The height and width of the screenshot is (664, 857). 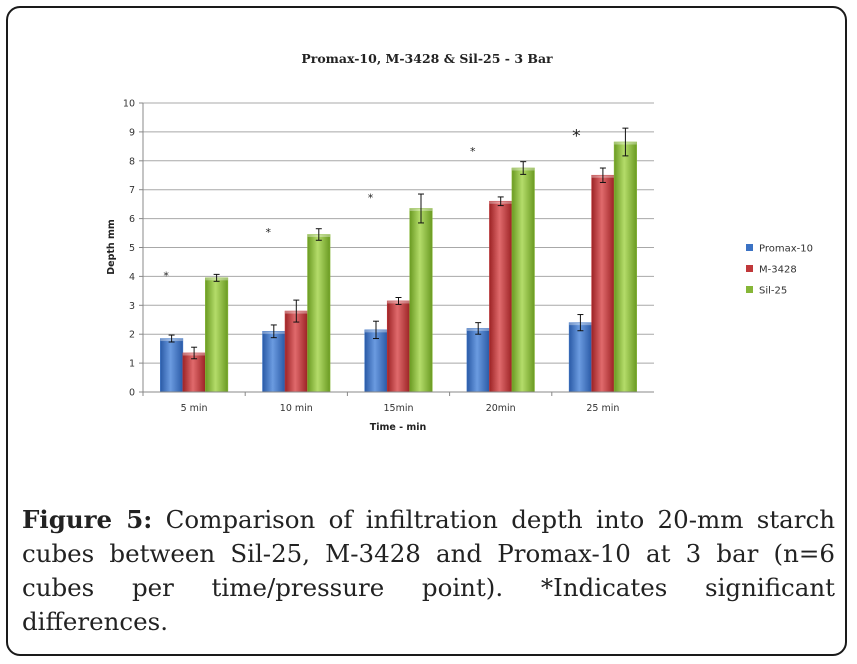 What do you see at coordinates (111, 247) in the screenshot?
I see `y-axis-title: Depth mm` at bounding box center [111, 247].